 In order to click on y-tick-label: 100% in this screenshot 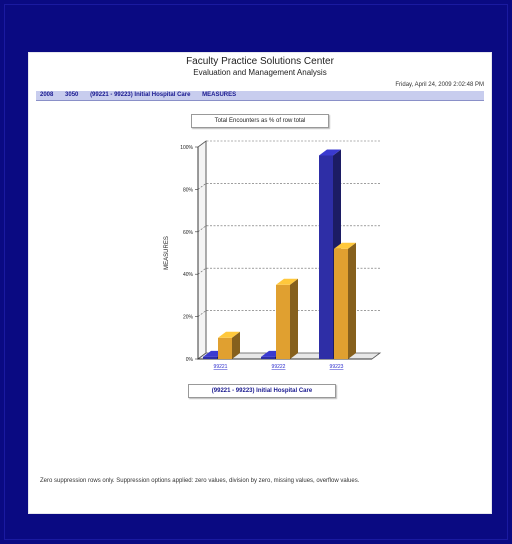, I will do `click(186, 148)`.